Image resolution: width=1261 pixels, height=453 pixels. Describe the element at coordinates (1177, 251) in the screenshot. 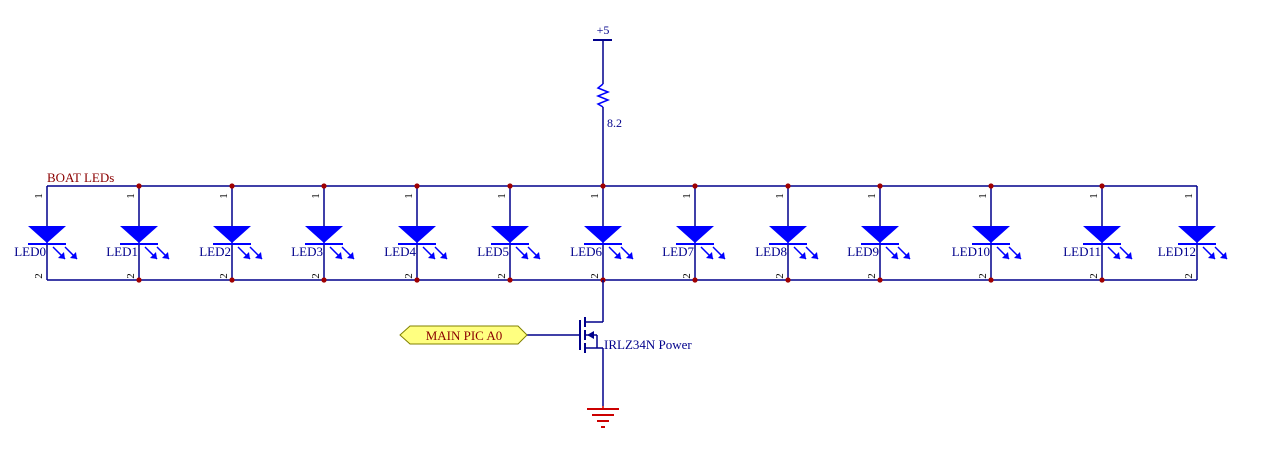

I see `led-designator: LED12` at that location.